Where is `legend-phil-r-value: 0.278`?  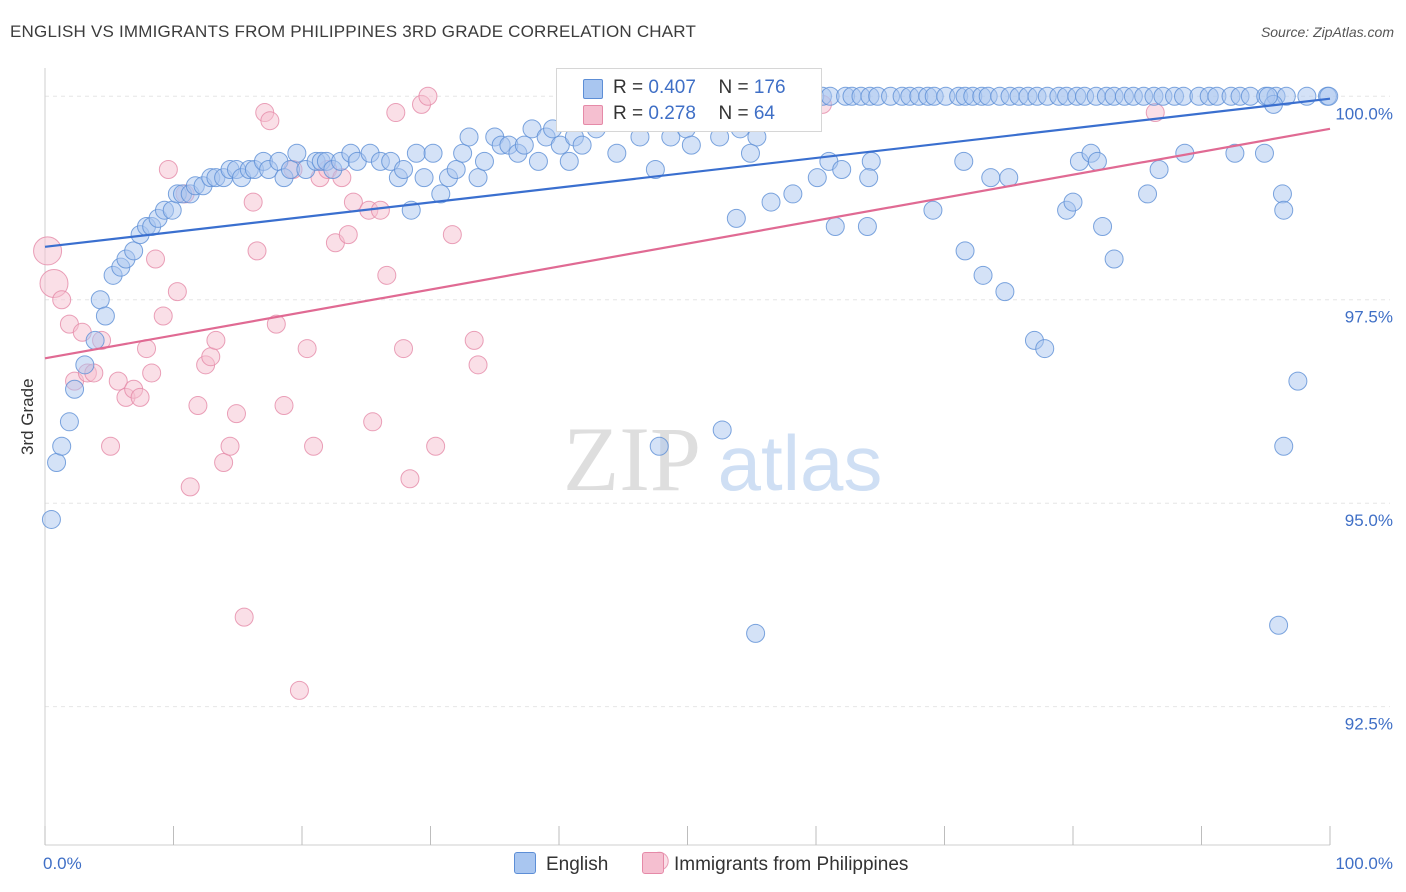 legend-phil-r-value: 0.278 is located at coordinates (672, 113).